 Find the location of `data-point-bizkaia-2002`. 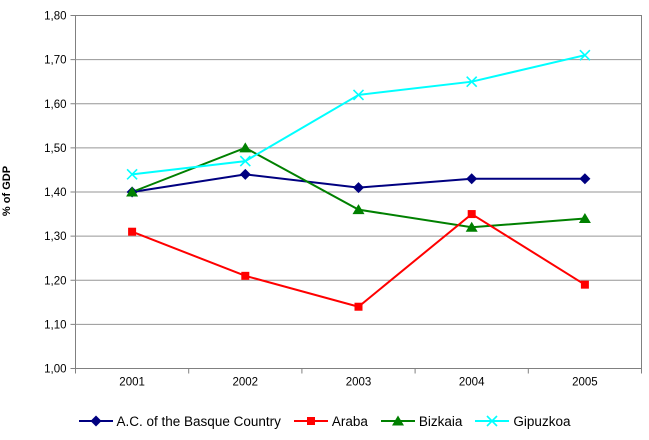

data-point-bizkaia-2002 is located at coordinates (245, 147).